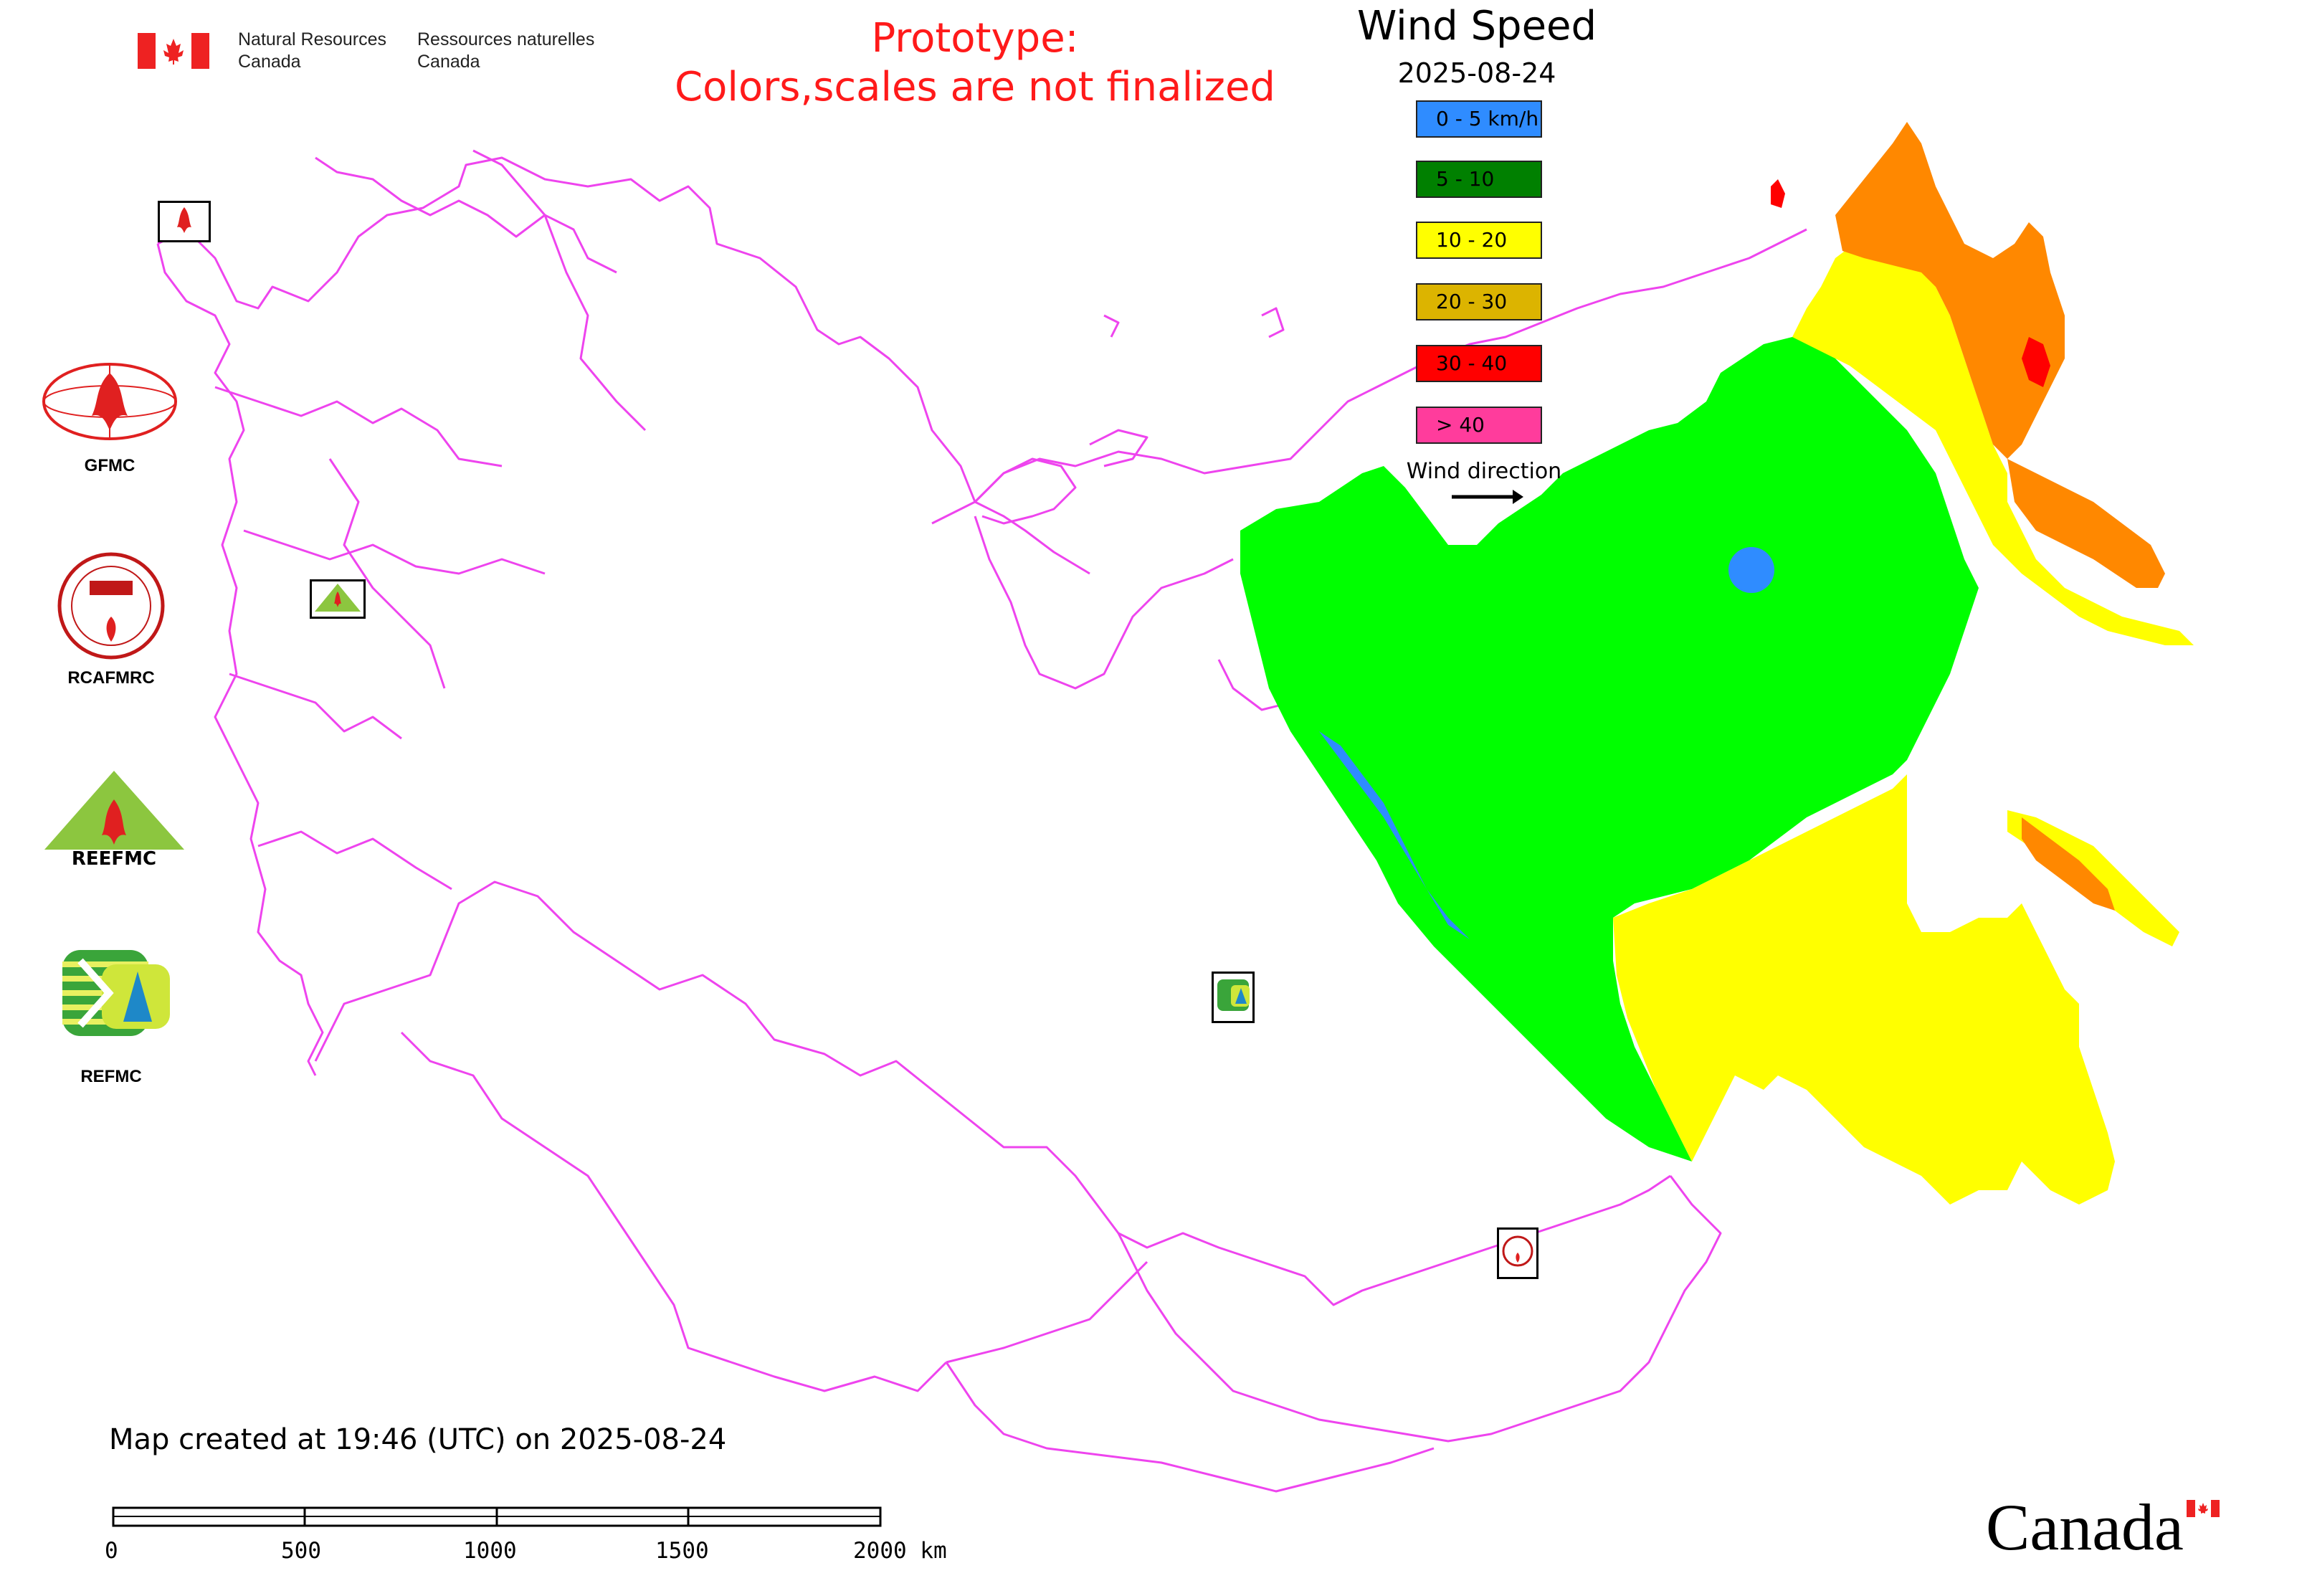 This screenshot has width=2302, height=1596. What do you see at coordinates (2085, 1527) in the screenshot?
I see `canada-wordmark: Canada` at bounding box center [2085, 1527].